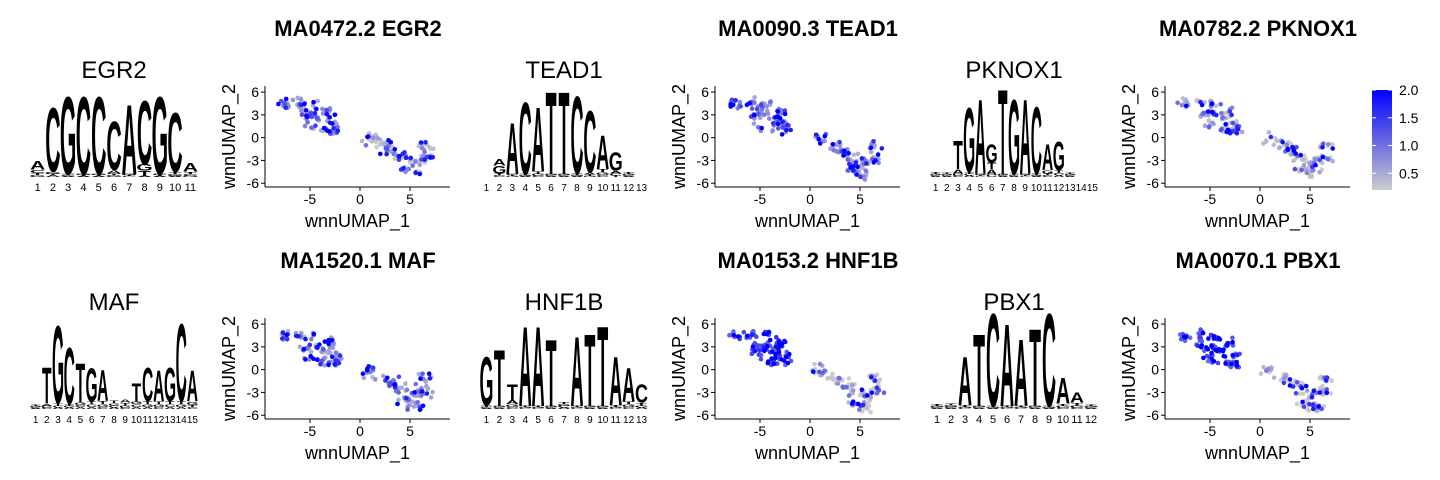  I want to click on y-tick-label: 3, so click(255, 347).